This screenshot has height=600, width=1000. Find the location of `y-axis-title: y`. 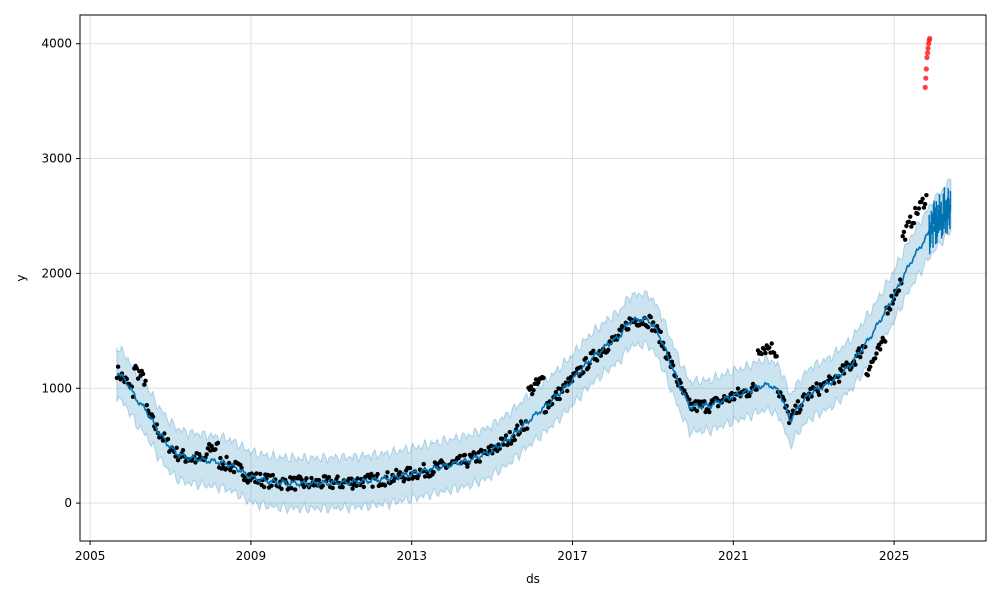

y-axis-title: y is located at coordinates (21, 277).